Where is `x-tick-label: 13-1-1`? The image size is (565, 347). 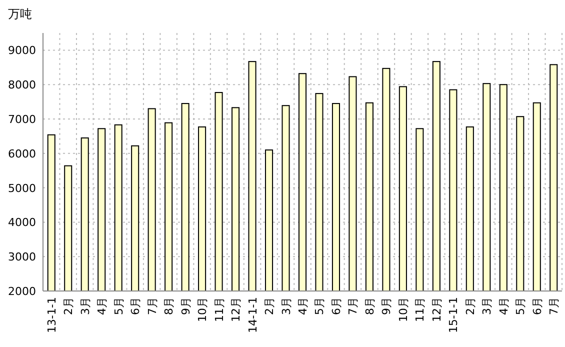 x-tick-label: 13-1-1 is located at coordinates (51, 315).